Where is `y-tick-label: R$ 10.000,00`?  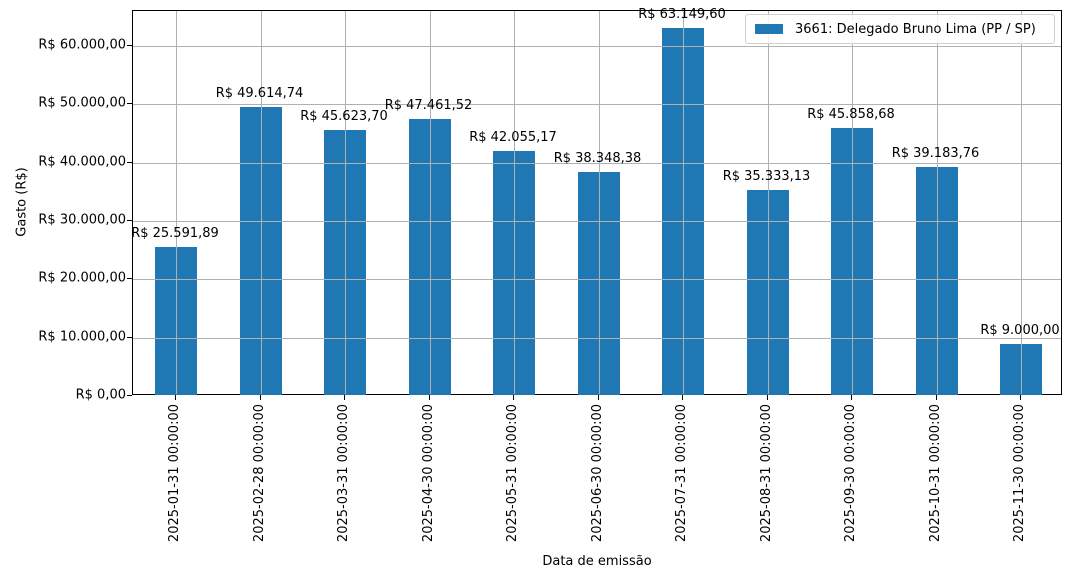 y-tick-label: R$ 10.000,00 is located at coordinates (82, 337).